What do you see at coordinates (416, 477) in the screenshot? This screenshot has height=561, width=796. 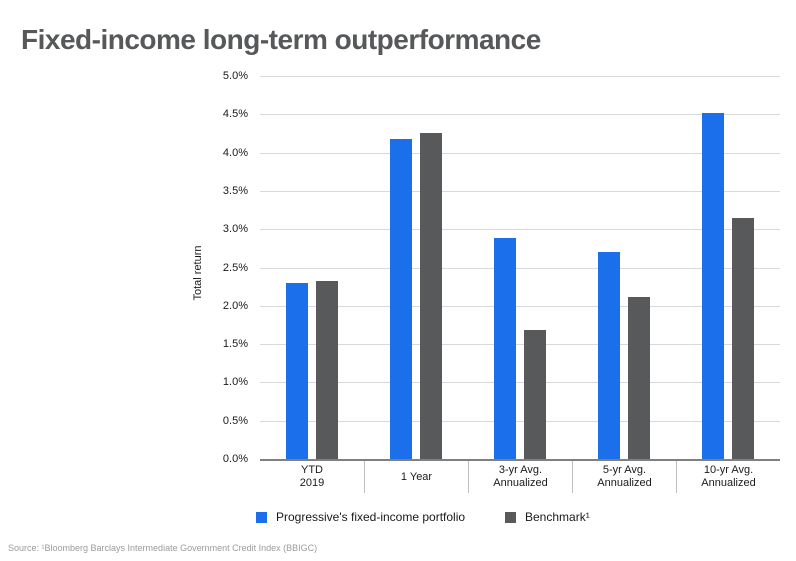 I see `x-axis-category-label: 1 Year` at bounding box center [416, 477].